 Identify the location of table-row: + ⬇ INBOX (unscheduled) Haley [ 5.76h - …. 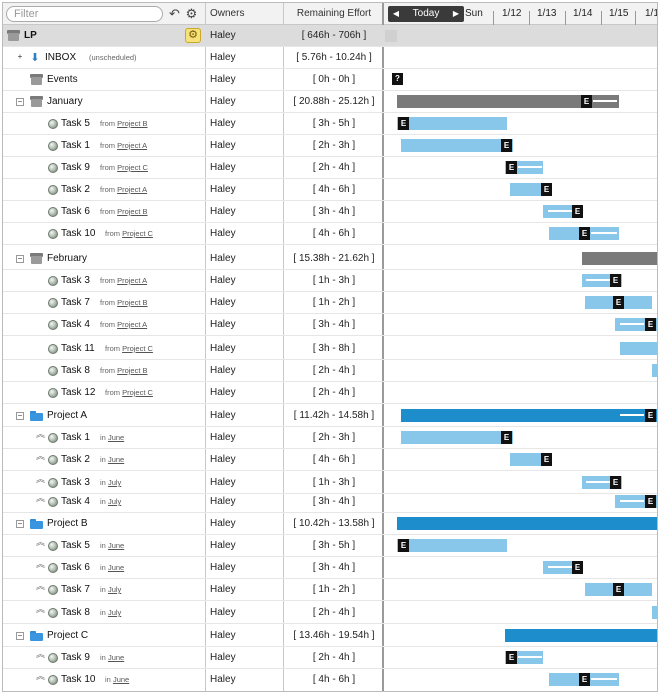
(330, 58).